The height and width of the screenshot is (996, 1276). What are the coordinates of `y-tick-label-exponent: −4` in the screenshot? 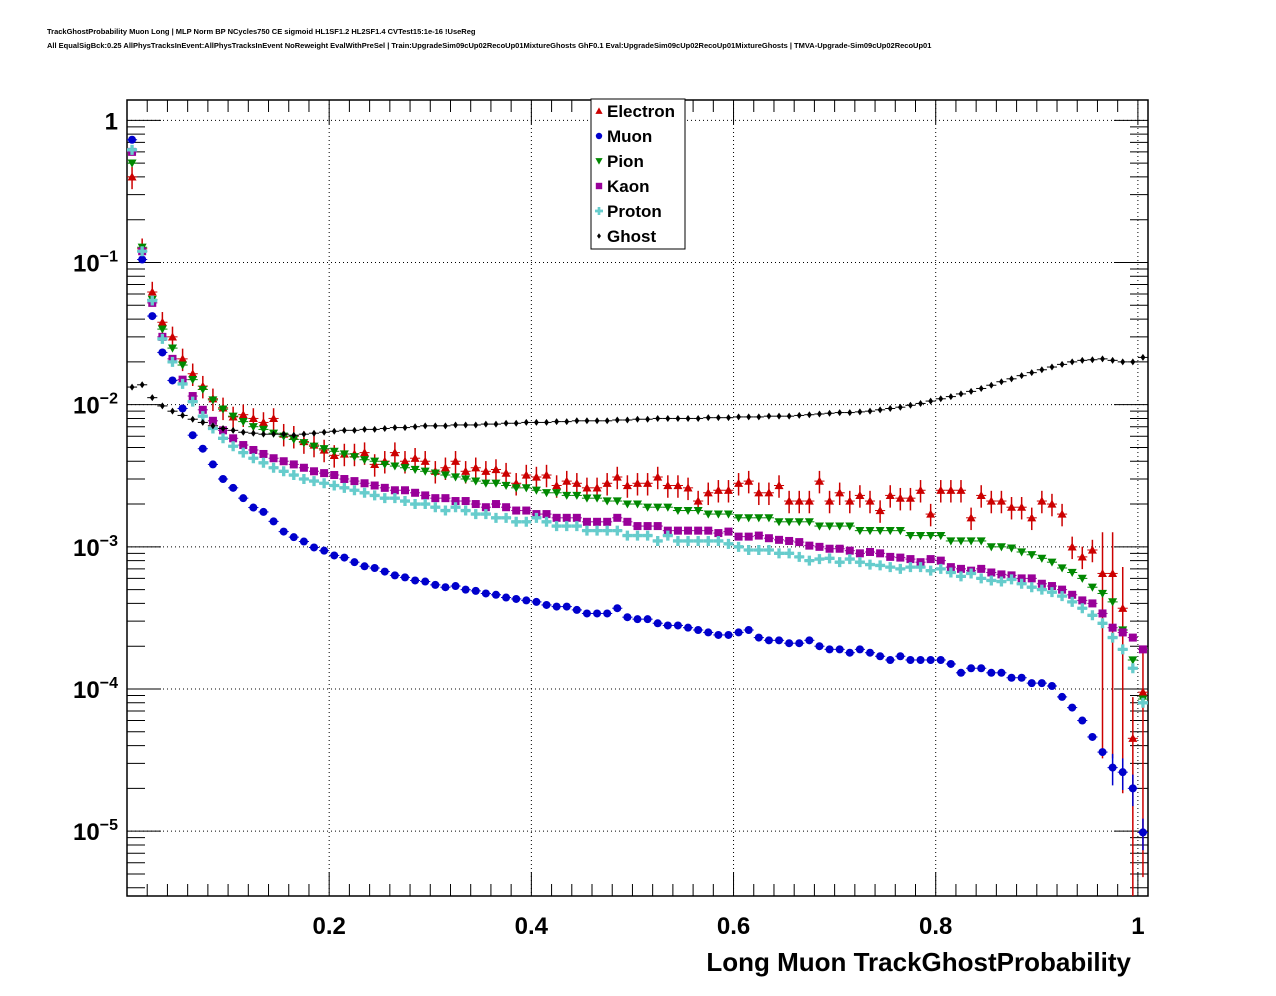 It's located at (109, 683).